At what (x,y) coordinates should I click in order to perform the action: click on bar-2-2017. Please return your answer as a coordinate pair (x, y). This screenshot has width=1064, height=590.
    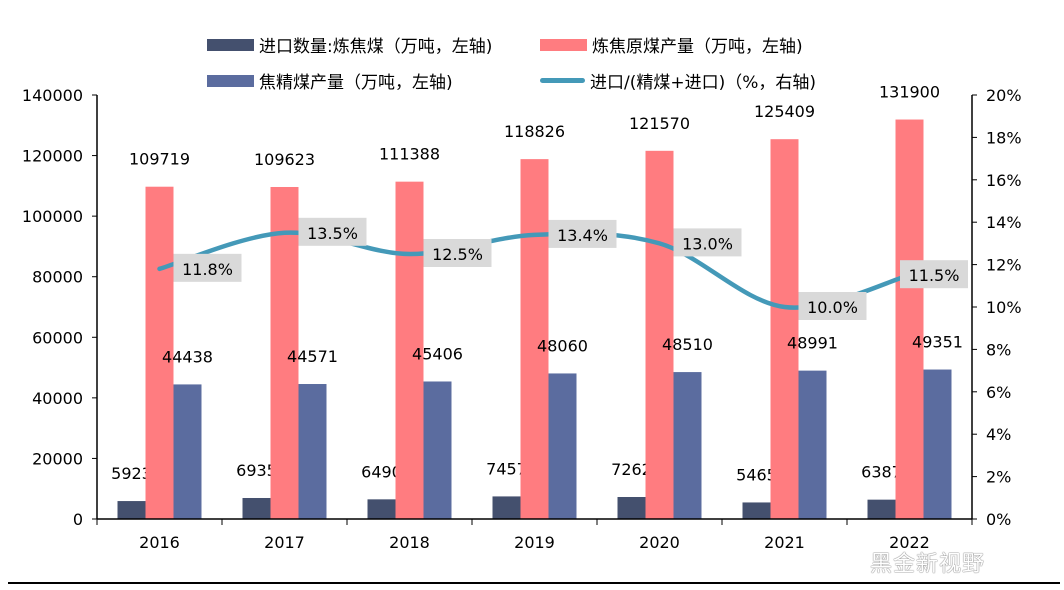
    Looking at the image, I should click on (312, 451).